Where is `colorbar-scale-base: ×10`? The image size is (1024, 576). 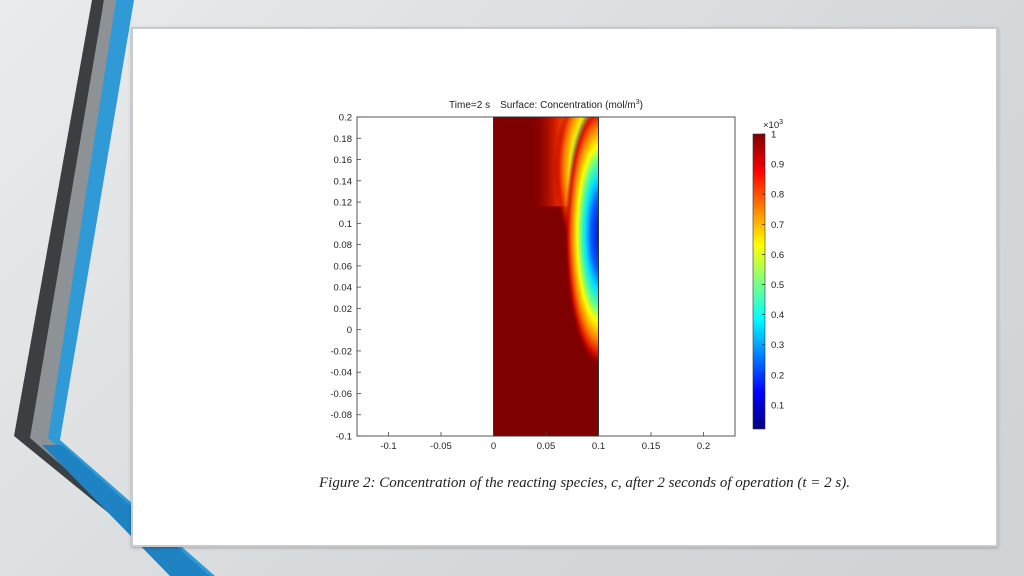 colorbar-scale-base: ×10 is located at coordinates (771, 125).